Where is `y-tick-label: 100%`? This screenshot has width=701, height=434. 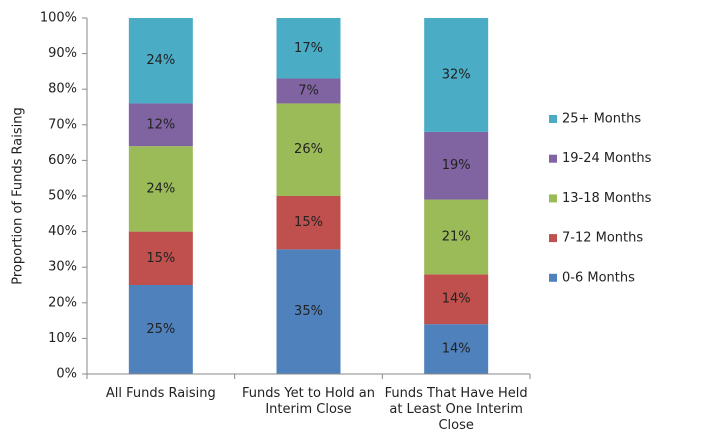 y-tick-label: 100% is located at coordinates (58, 18).